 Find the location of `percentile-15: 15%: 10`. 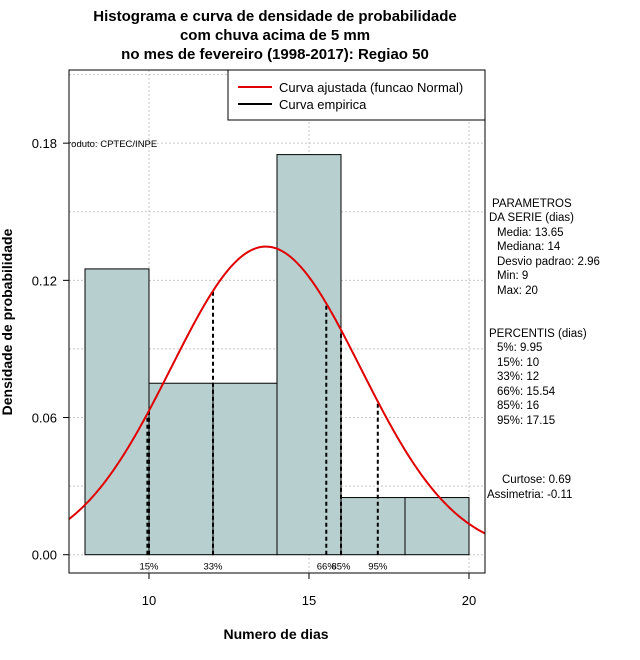

percentile-15: 15%: 10 is located at coordinates (518, 363).